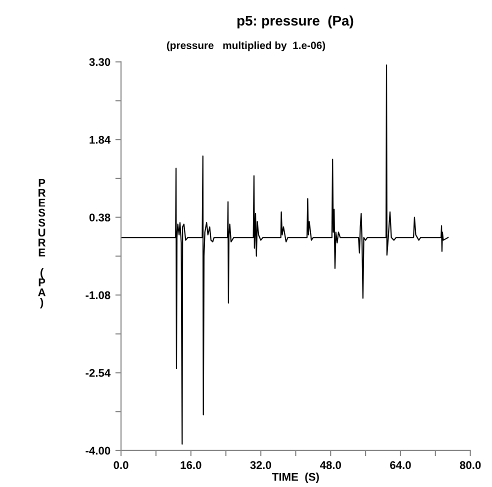  I want to click on x-axis-title: TIME (S), so click(295, 477).